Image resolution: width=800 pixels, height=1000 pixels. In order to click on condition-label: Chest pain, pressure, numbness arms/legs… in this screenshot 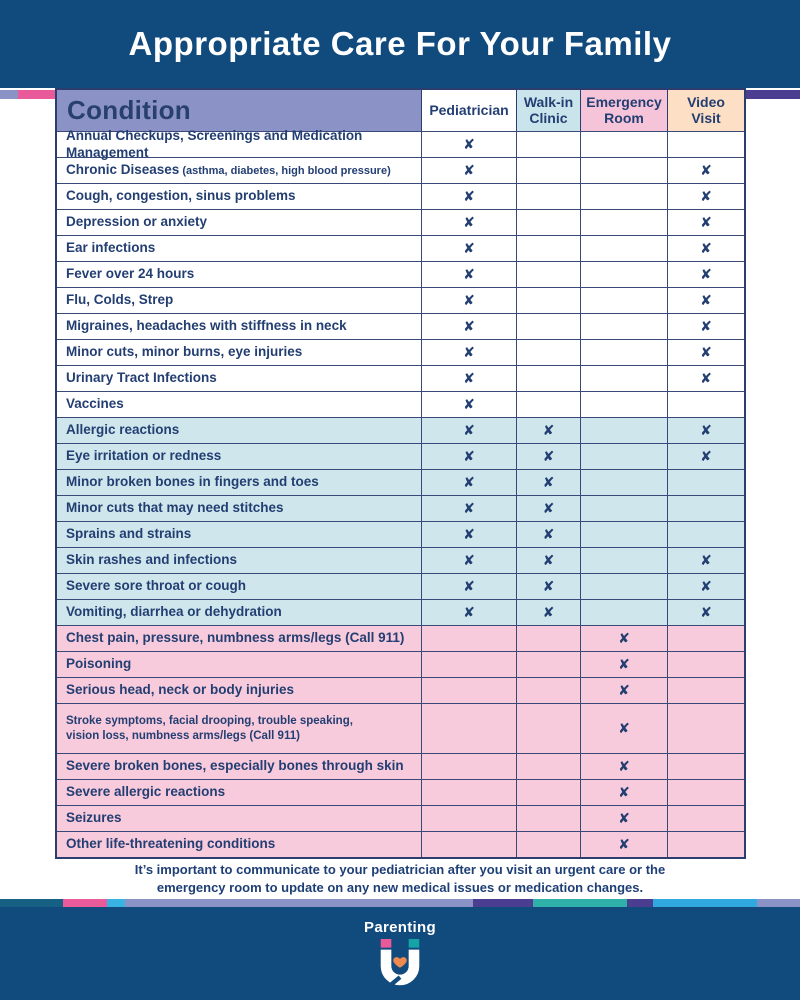, I will do `click(235, 638)`.